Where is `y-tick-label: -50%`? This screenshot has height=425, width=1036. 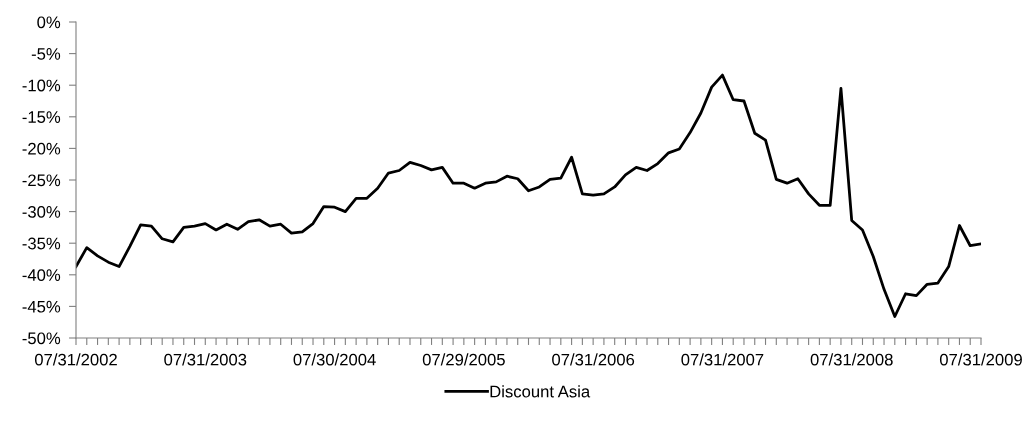
y-tick-label: -50% is located at coordinates (41, 338).